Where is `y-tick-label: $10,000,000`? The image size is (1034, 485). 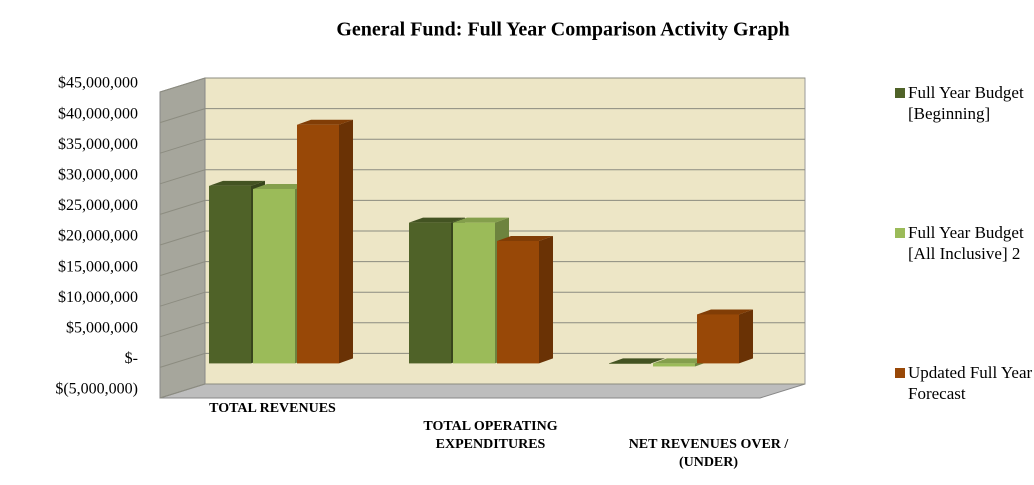
y-tick-label: $10,000,000 is located at coordinates (98, 297).